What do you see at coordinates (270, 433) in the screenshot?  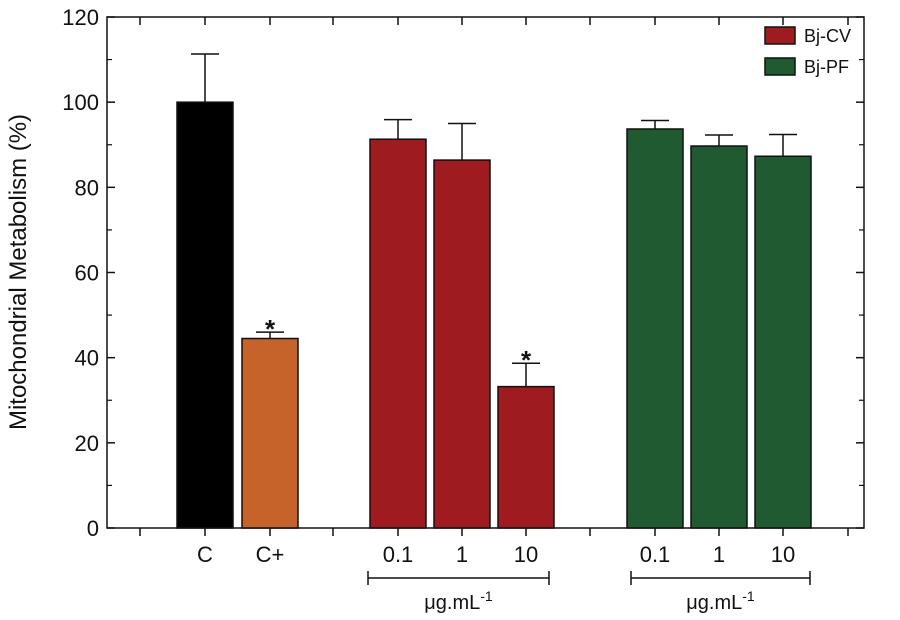 I see `bar-C+` at bounding box center [270, 433].